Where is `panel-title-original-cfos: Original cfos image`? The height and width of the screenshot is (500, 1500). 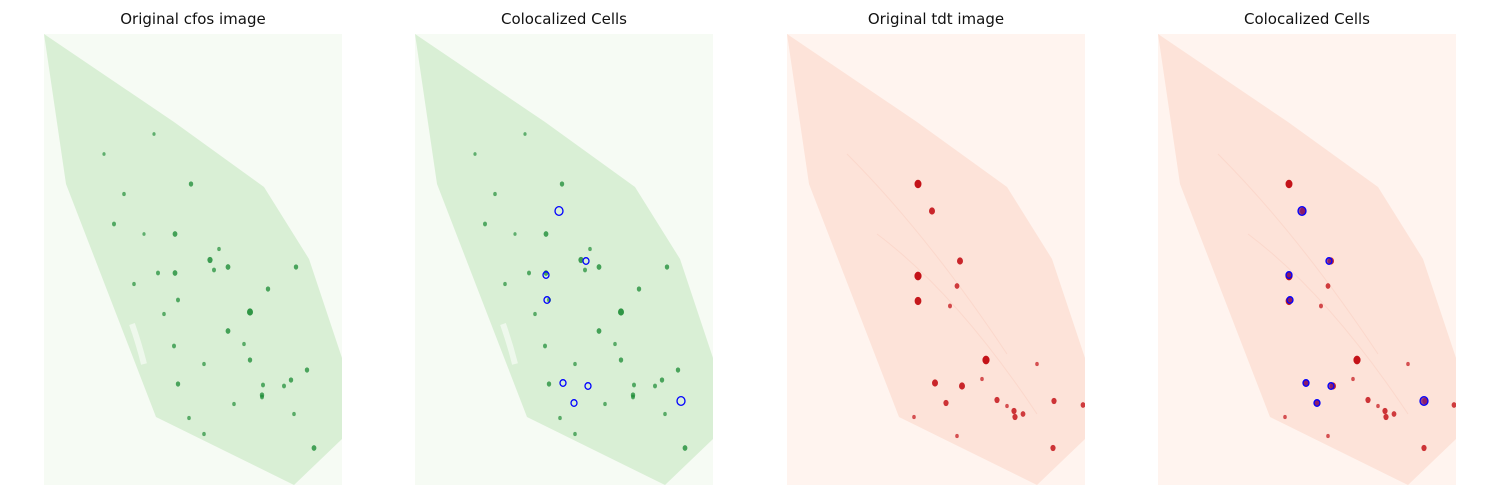 panel-title-original-cfos: Original cfos image is located at coordinates (193, 19).